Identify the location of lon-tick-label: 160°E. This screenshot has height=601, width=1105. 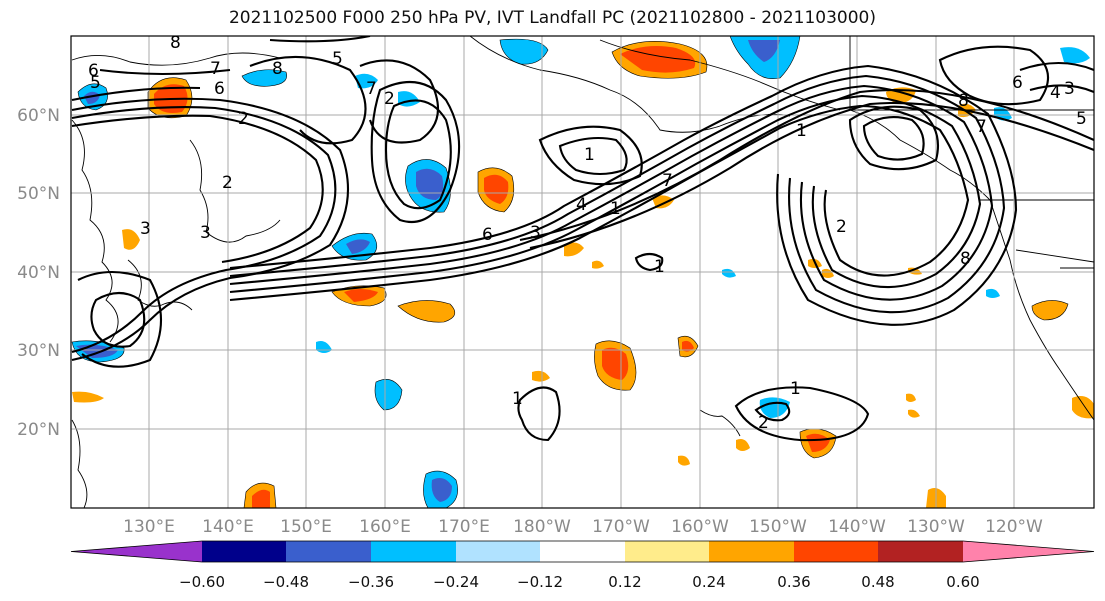
(385, 527).